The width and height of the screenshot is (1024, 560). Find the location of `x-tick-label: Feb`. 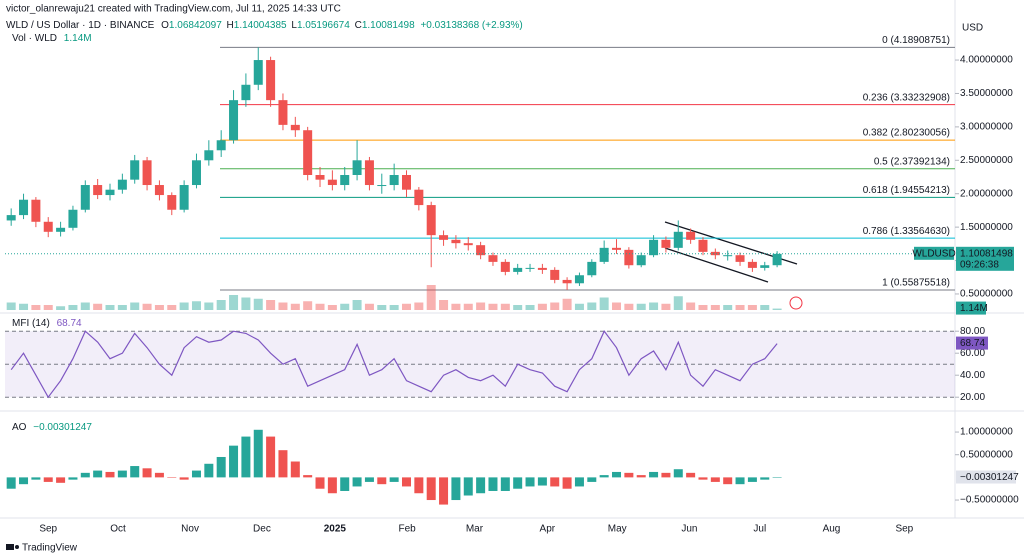

x-tick-label: Feb is located at coordinates (407, 529).